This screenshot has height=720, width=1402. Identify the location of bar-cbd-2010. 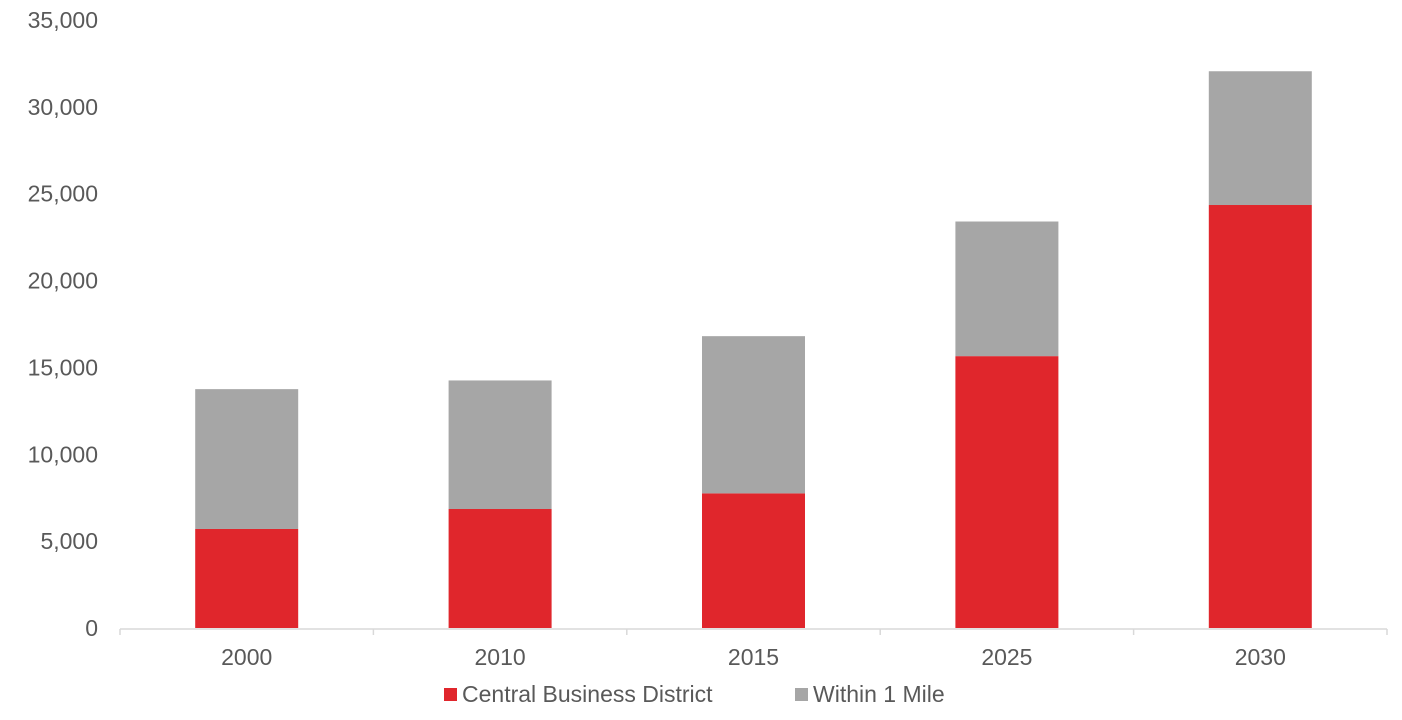
(500, 568).